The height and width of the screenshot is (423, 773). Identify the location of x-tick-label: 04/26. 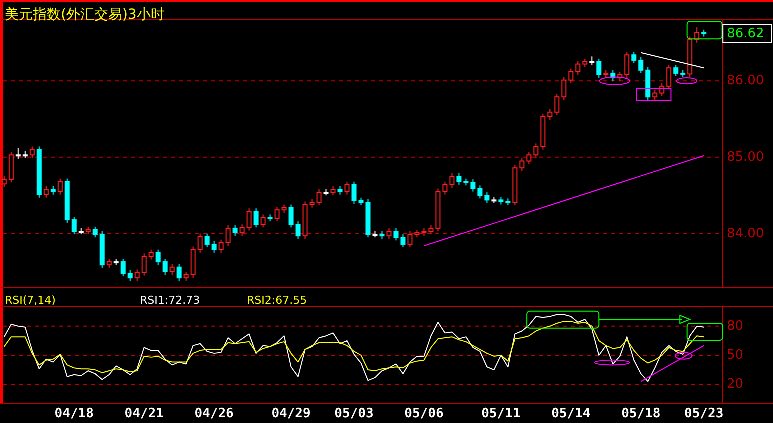
(214, 414).